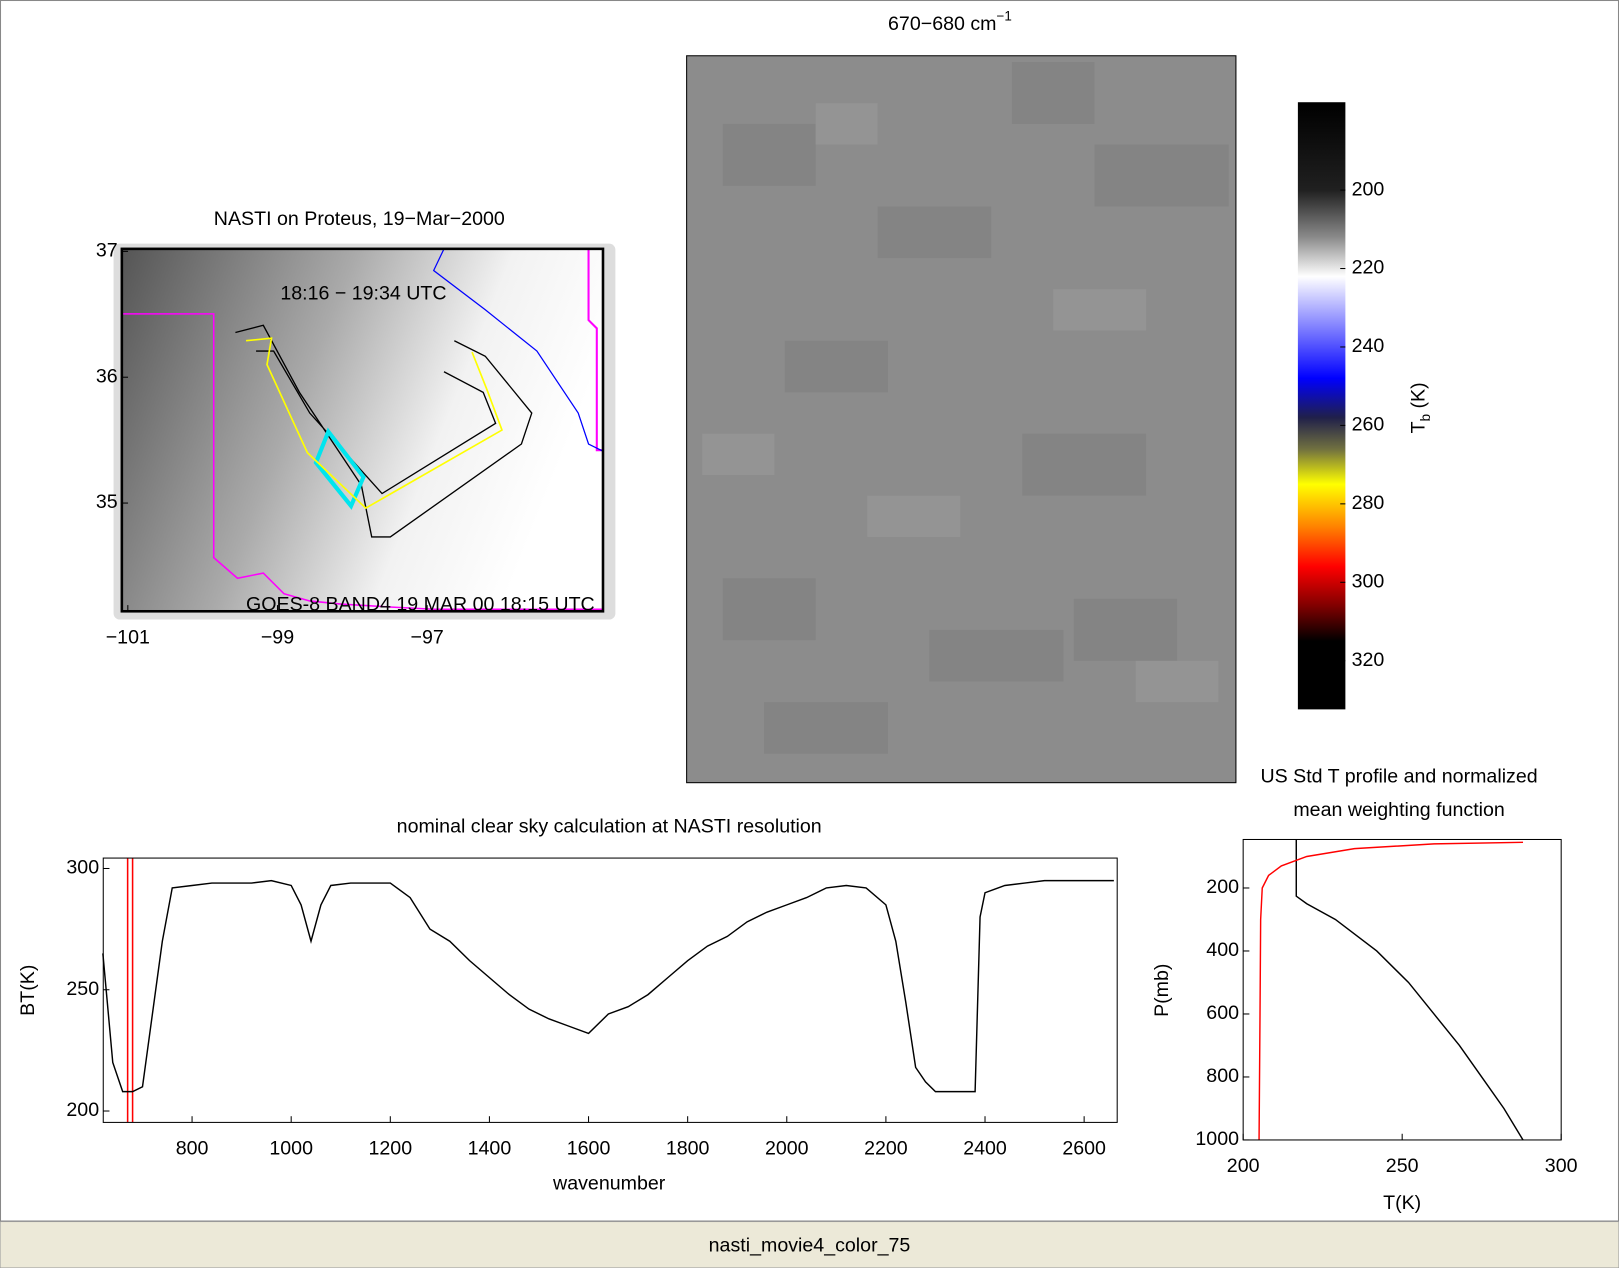  I want to click on axes-box, so click(362, 430).